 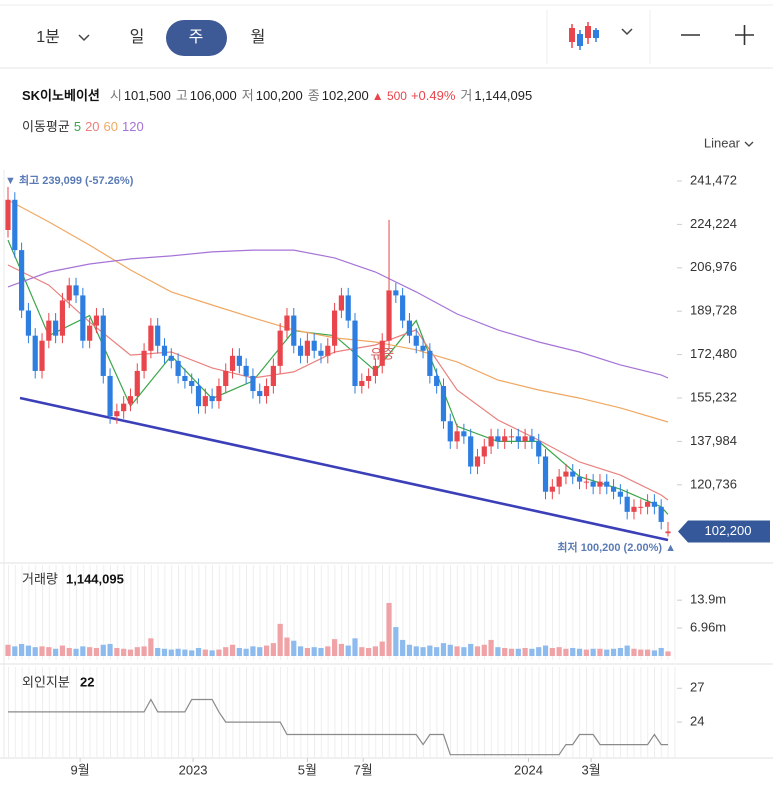 What do you see at coordinates (713, 310) in the screenshot?
I see `y-tick-label: 189,728` at bounding box center [713, 310].